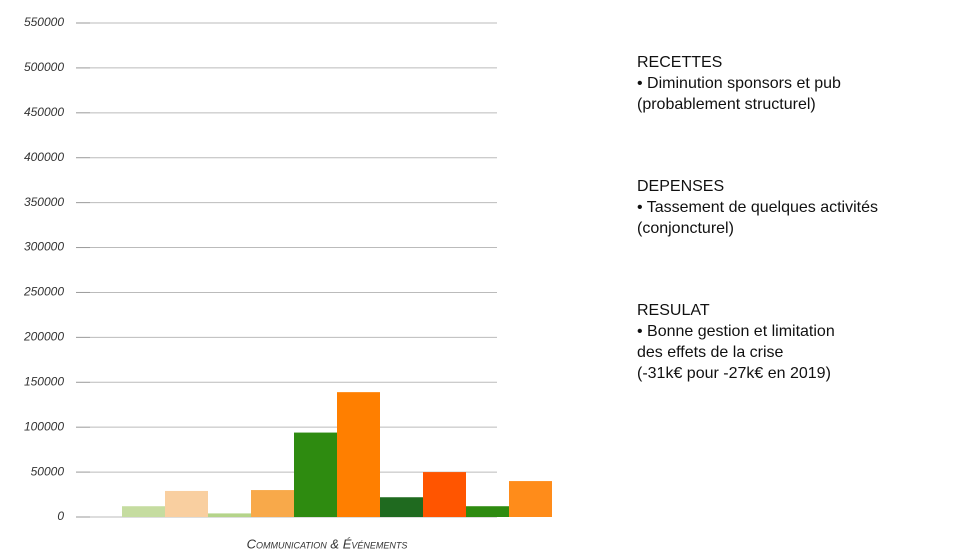 The height and width of the screenshot is (553, 953). What do you see at coordinates (44, 381) in the screenshot?
I see `y-tick-label: 150000` at bounding box center [44, 381].